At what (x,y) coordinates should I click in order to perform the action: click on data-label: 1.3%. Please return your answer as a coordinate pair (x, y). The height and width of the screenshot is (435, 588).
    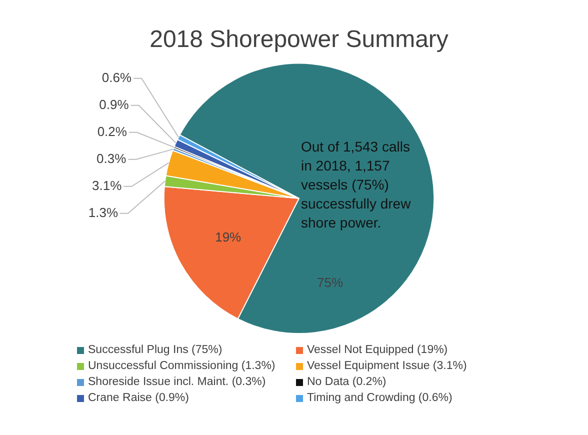
    Looking at the image, I should click on (103, 212).